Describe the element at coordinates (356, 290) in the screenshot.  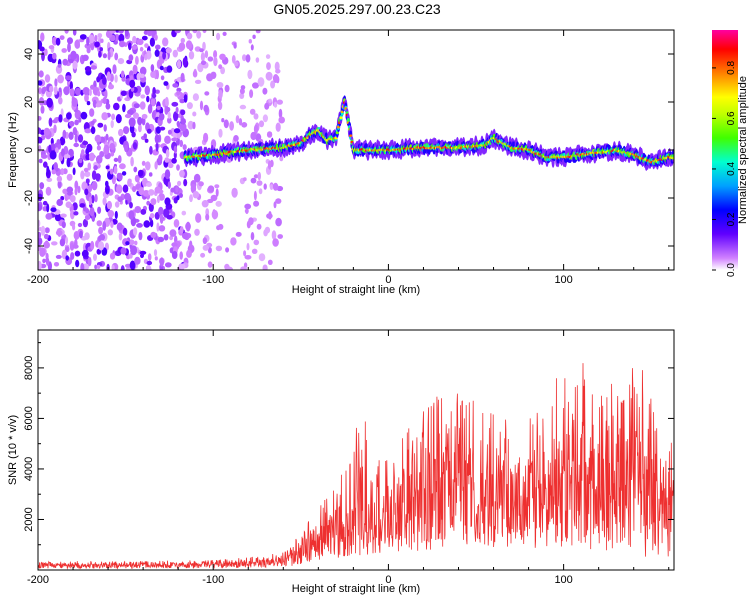
I see `spectrogram-xlabel: Height of straight line (km)` at that location.